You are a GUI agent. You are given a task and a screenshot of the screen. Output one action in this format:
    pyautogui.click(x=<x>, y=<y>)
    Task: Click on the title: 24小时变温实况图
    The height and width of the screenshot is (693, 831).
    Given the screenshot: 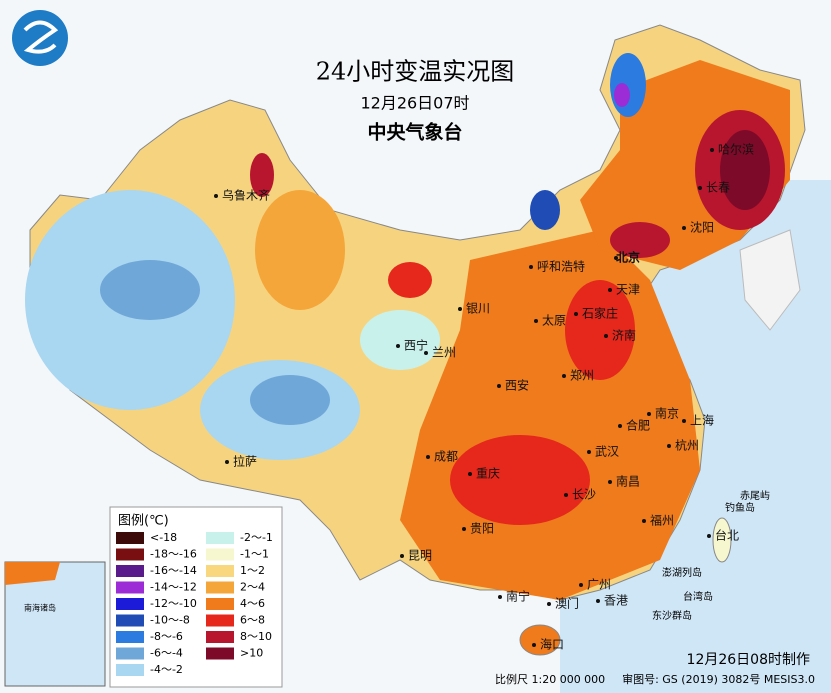 What is the action you would take?
    pyautogui.click(x=415, y=72)
    